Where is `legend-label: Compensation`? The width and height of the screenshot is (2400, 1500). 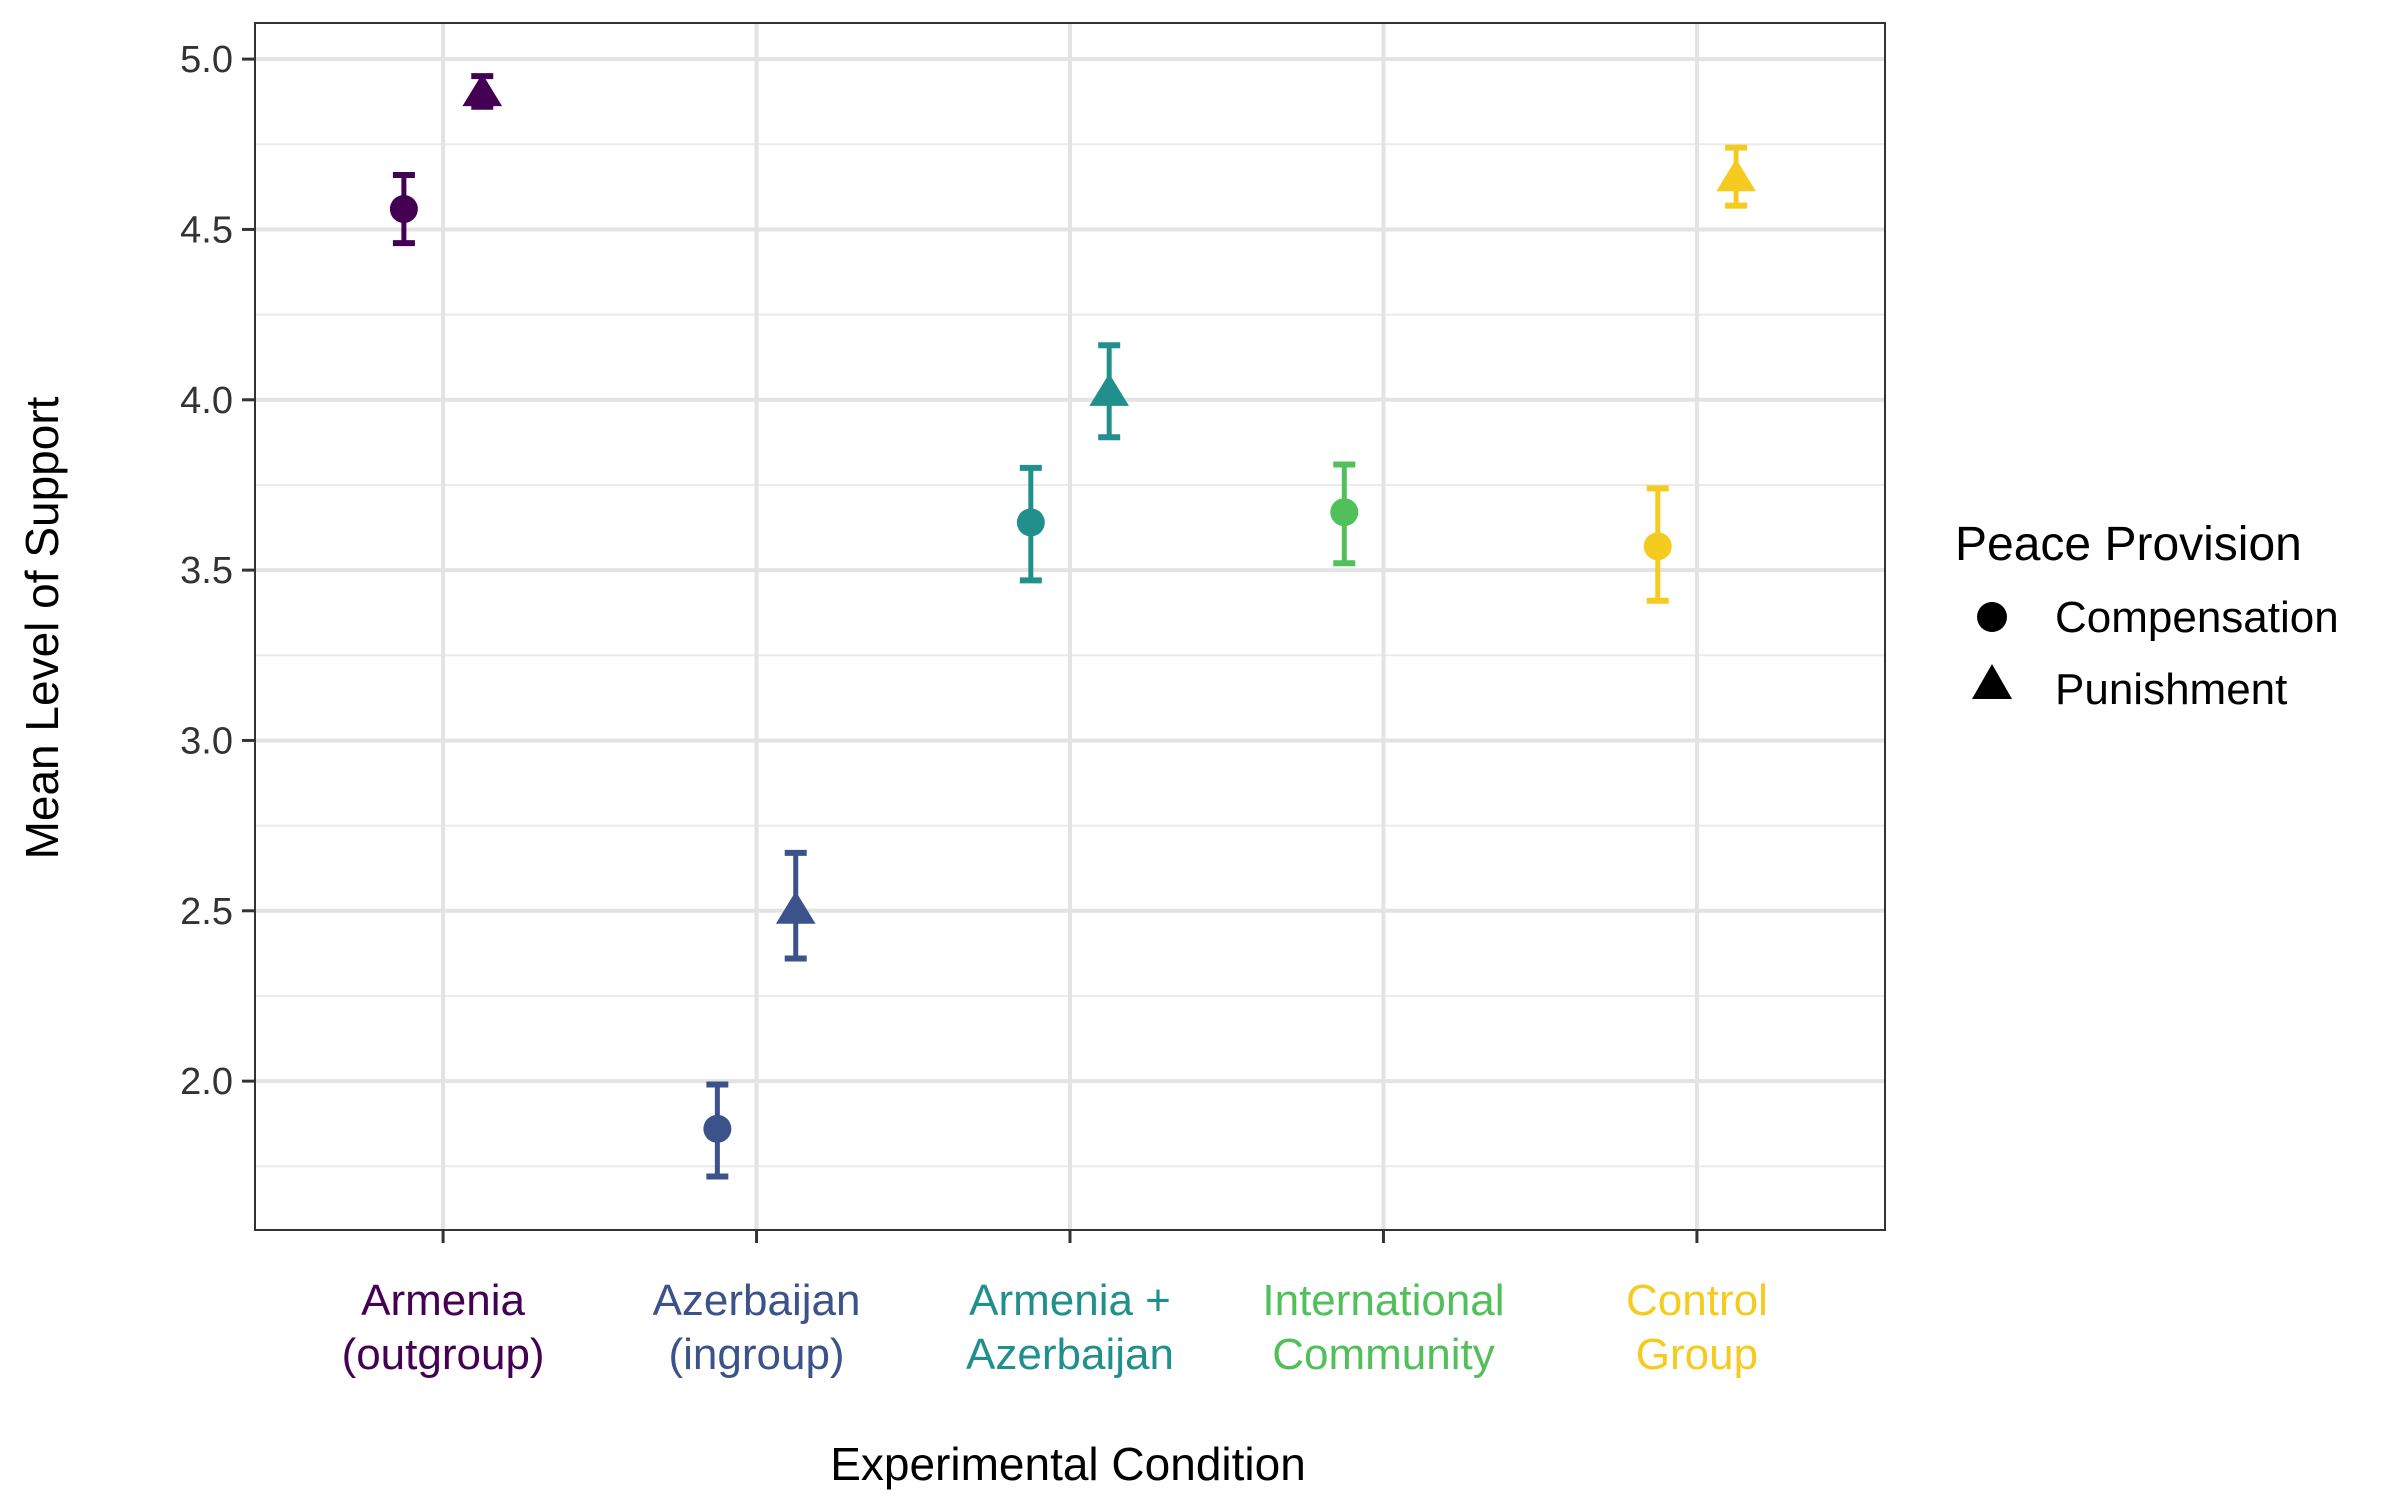 legend-label: Compensation is located at coordinates (2197, 617).